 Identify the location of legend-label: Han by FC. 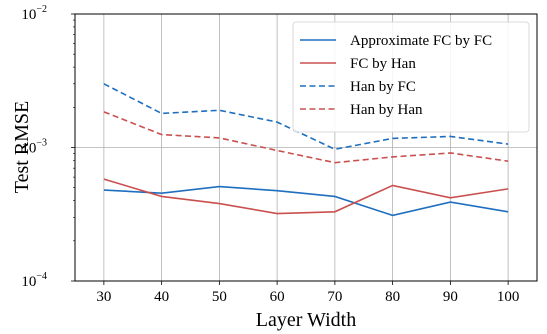
(383, 87).